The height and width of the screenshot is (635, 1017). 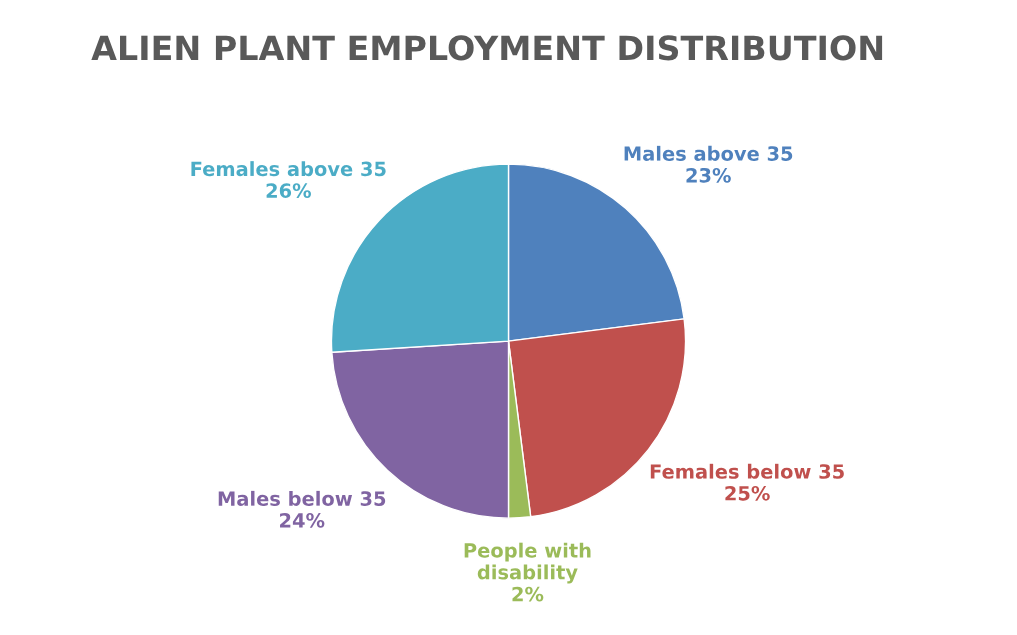 I want to click on data-label: 24%, so click(x=302, y=520).